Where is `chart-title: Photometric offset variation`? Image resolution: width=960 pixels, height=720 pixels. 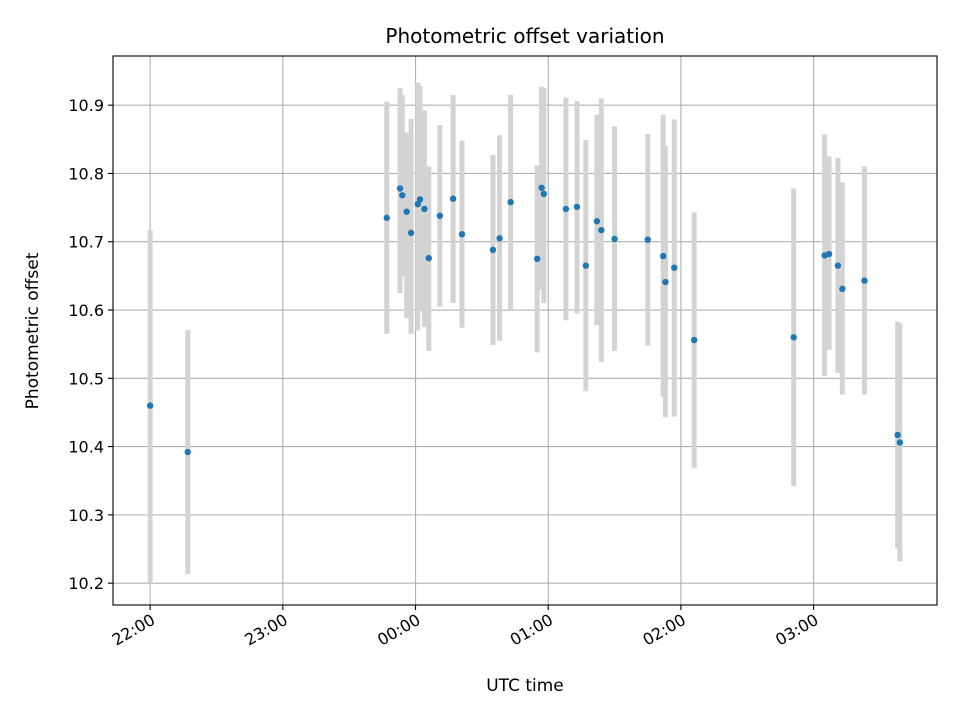
chart-title: Photometric offset variation is located at coordinates (524, 36).